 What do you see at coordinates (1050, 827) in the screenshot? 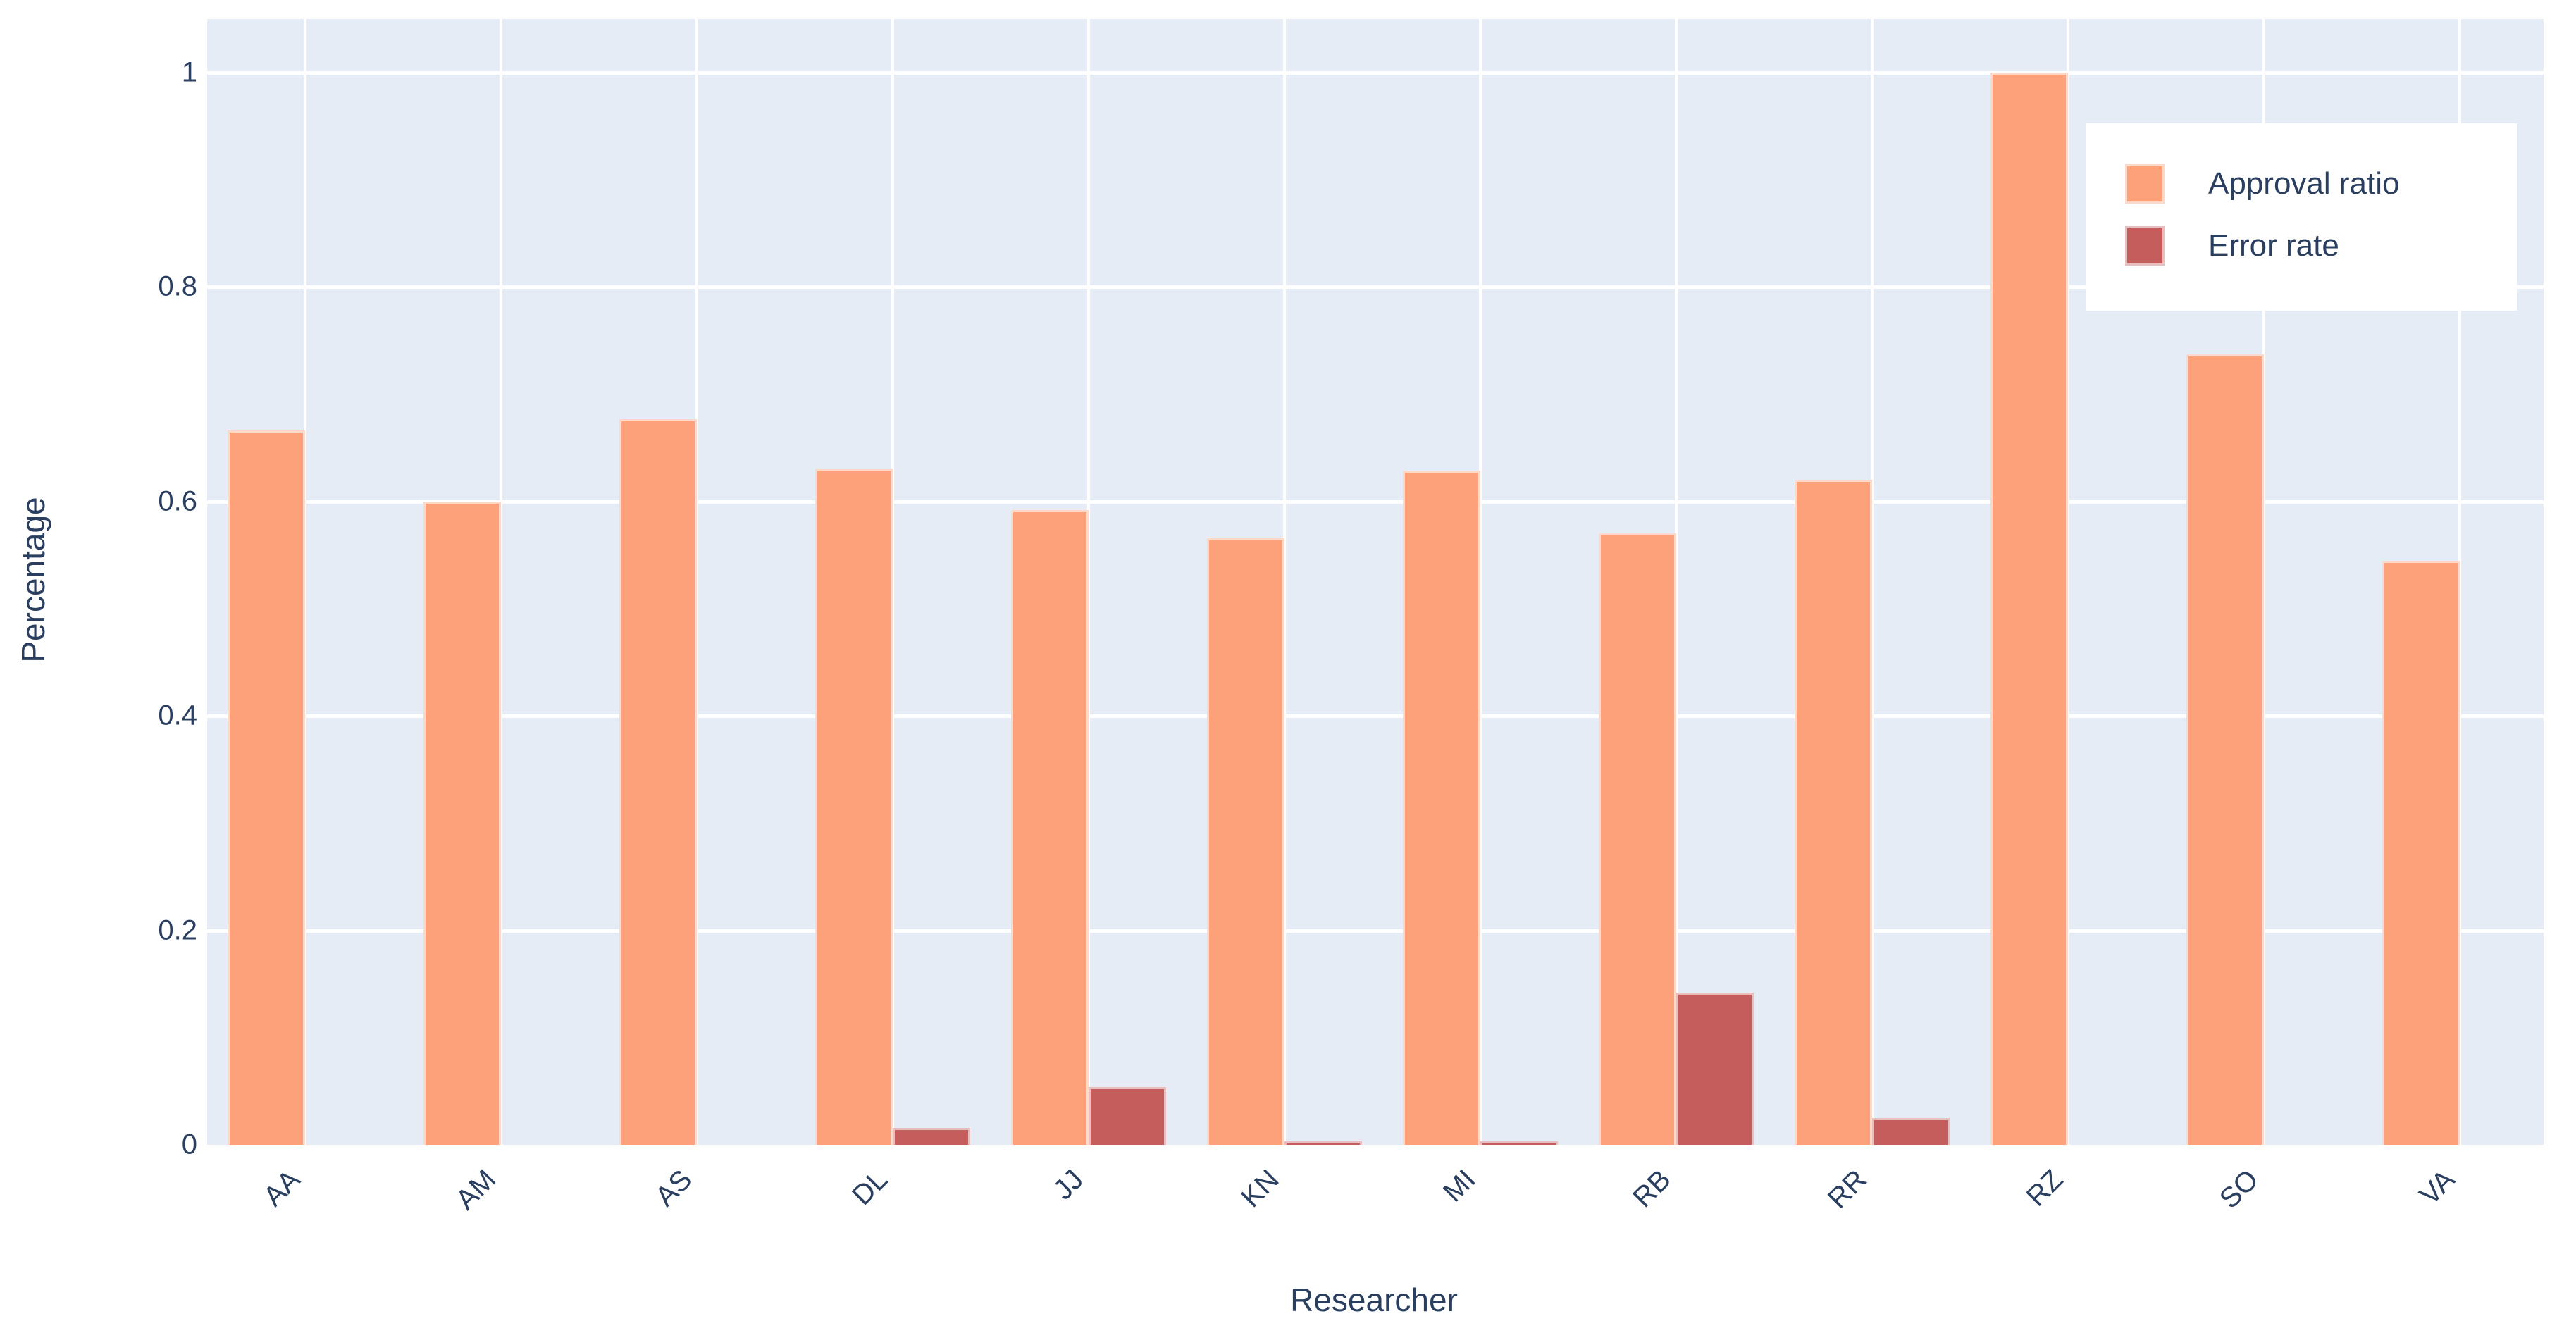
I see `bar-approval-JJ` at bounding box center [1050, 827].